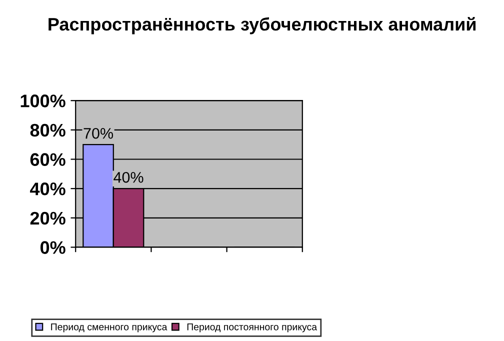  Describe the element at coordinates (43, 101) in the screenshot. I see `y-tick-label: 100%` at that location.